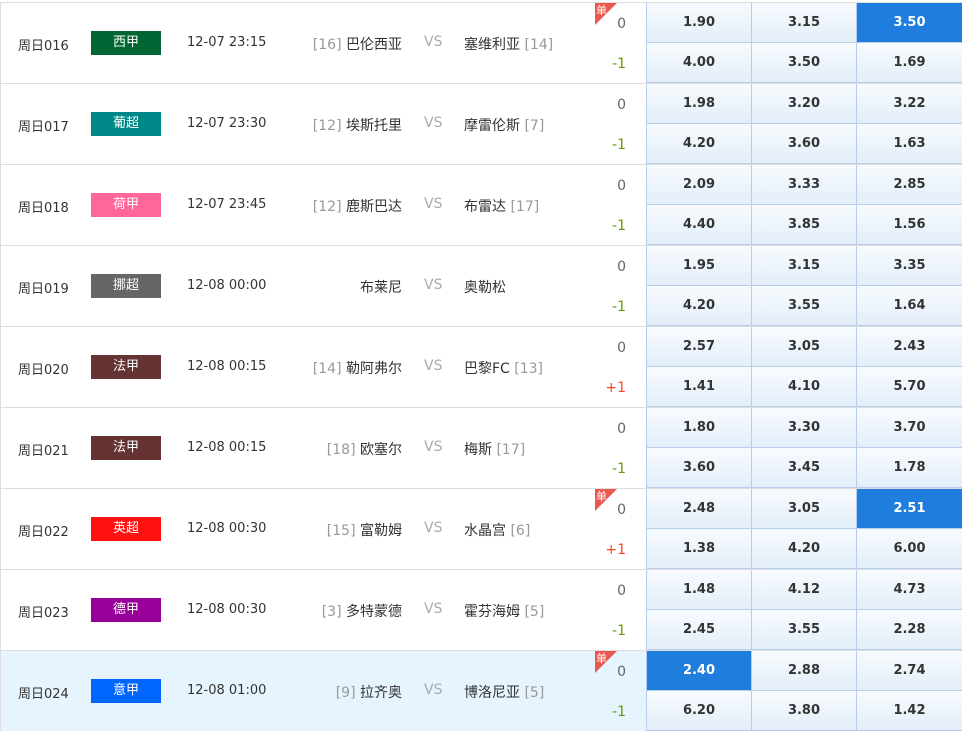  Describe the element at coordinates (345, 693) in the screenshot. I see `home-rank: [9]` at that location.